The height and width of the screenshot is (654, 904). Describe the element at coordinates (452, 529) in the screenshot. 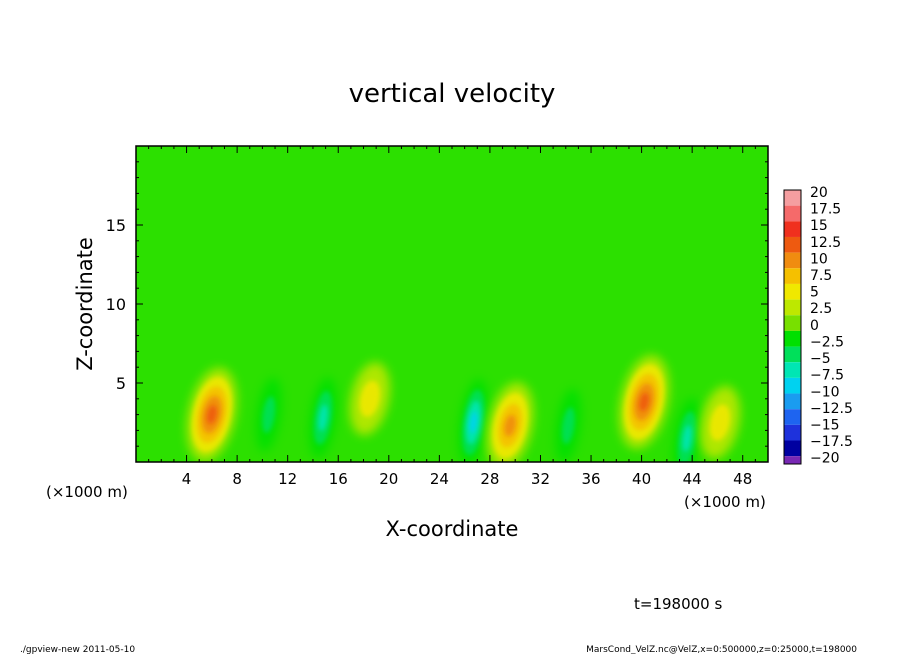

I see `x-axis-label: X-coordinate` at that location.